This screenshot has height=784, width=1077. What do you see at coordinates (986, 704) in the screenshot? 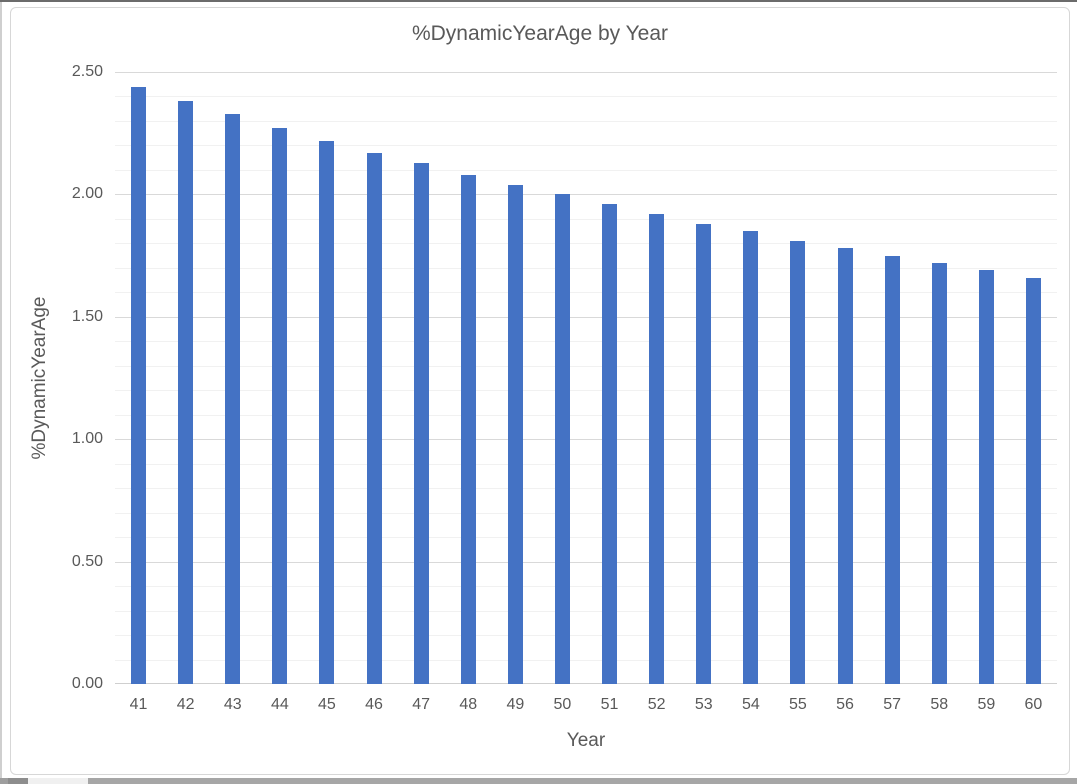
I see `x-category-label: 59` at bounding box center [986, 704].